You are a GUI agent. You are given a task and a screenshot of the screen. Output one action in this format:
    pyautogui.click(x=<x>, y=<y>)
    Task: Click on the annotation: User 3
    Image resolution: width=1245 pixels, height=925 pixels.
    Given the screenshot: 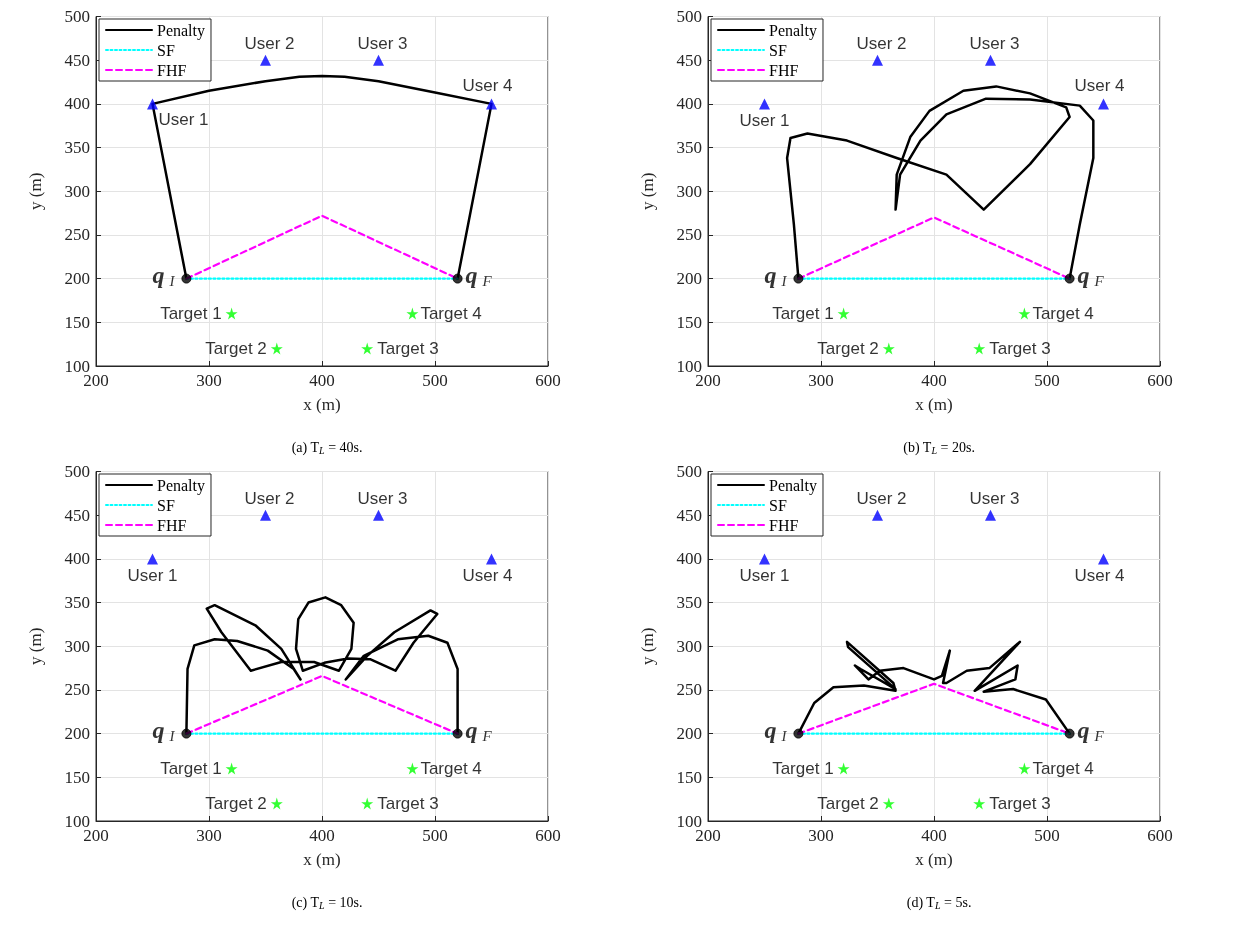 What is the action you would take?
    pyautogui.click(x=994, y=499)
    